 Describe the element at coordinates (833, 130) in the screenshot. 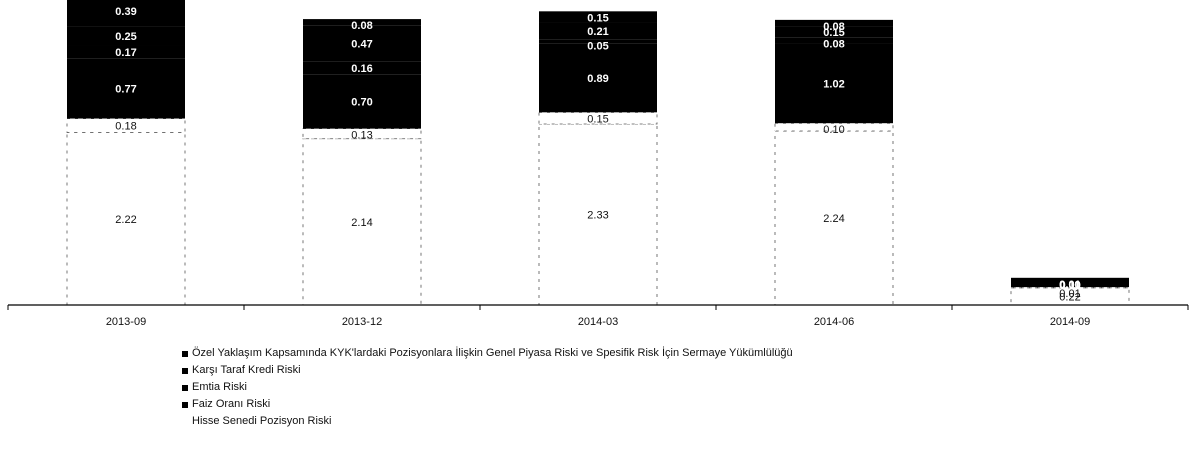

I see `data-label: 0.10` at that location.